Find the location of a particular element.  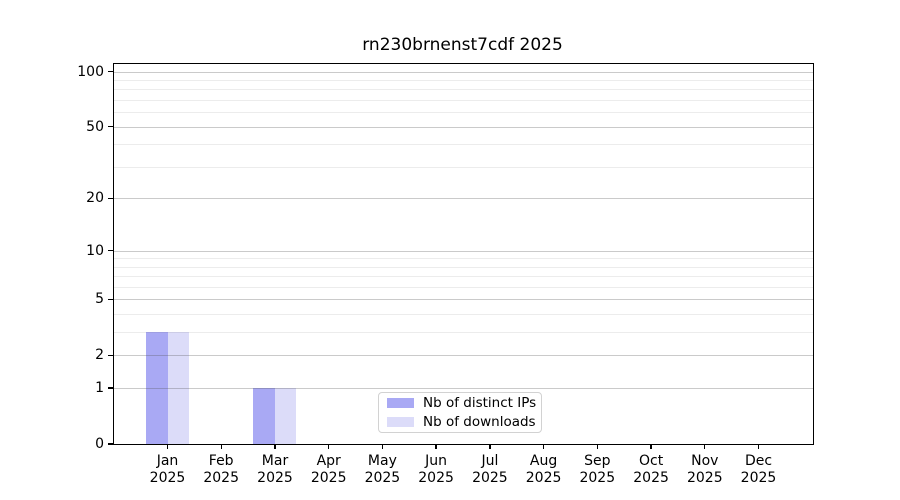

legend-item-downloads: Nb of downloads is located at coordinates (461, 422).